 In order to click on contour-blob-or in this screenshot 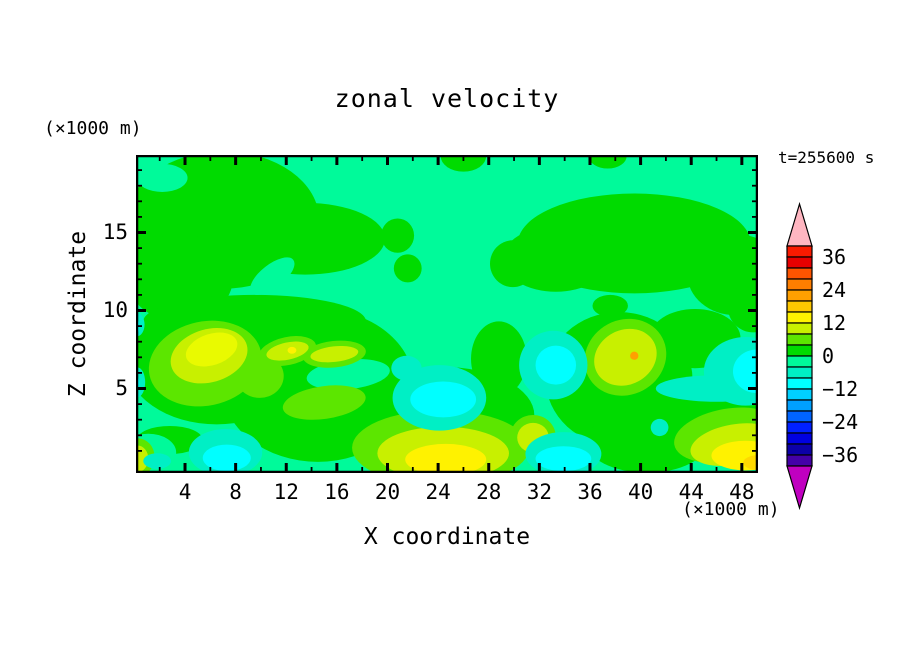, I will do `click(634, 355)`.